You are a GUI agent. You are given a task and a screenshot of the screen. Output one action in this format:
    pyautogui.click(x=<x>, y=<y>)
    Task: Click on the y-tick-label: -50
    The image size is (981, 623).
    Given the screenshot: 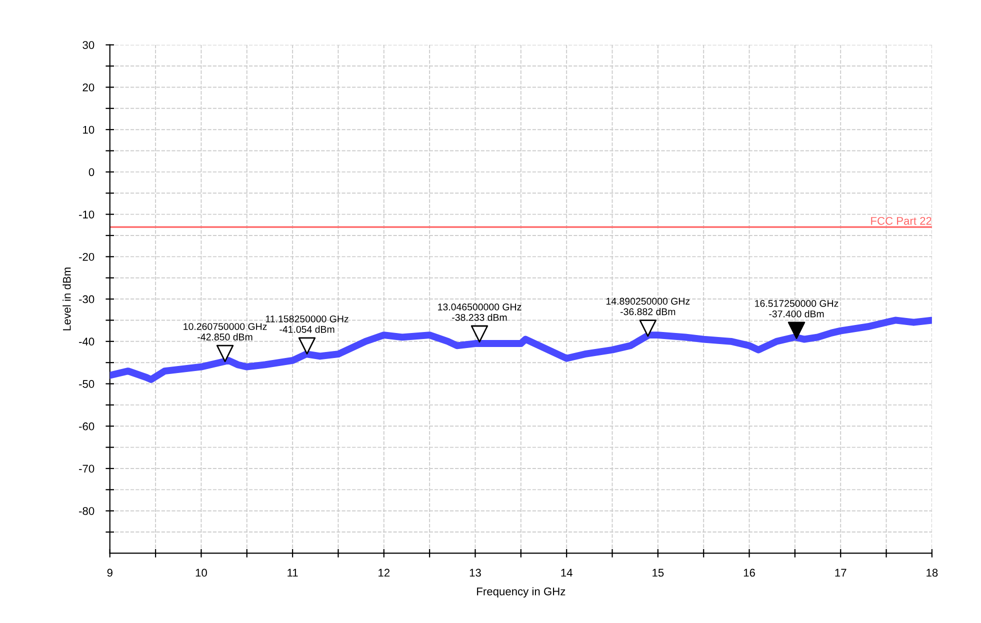 What is the action you would take?
    pyautogui.click(x=86, y=384)
    